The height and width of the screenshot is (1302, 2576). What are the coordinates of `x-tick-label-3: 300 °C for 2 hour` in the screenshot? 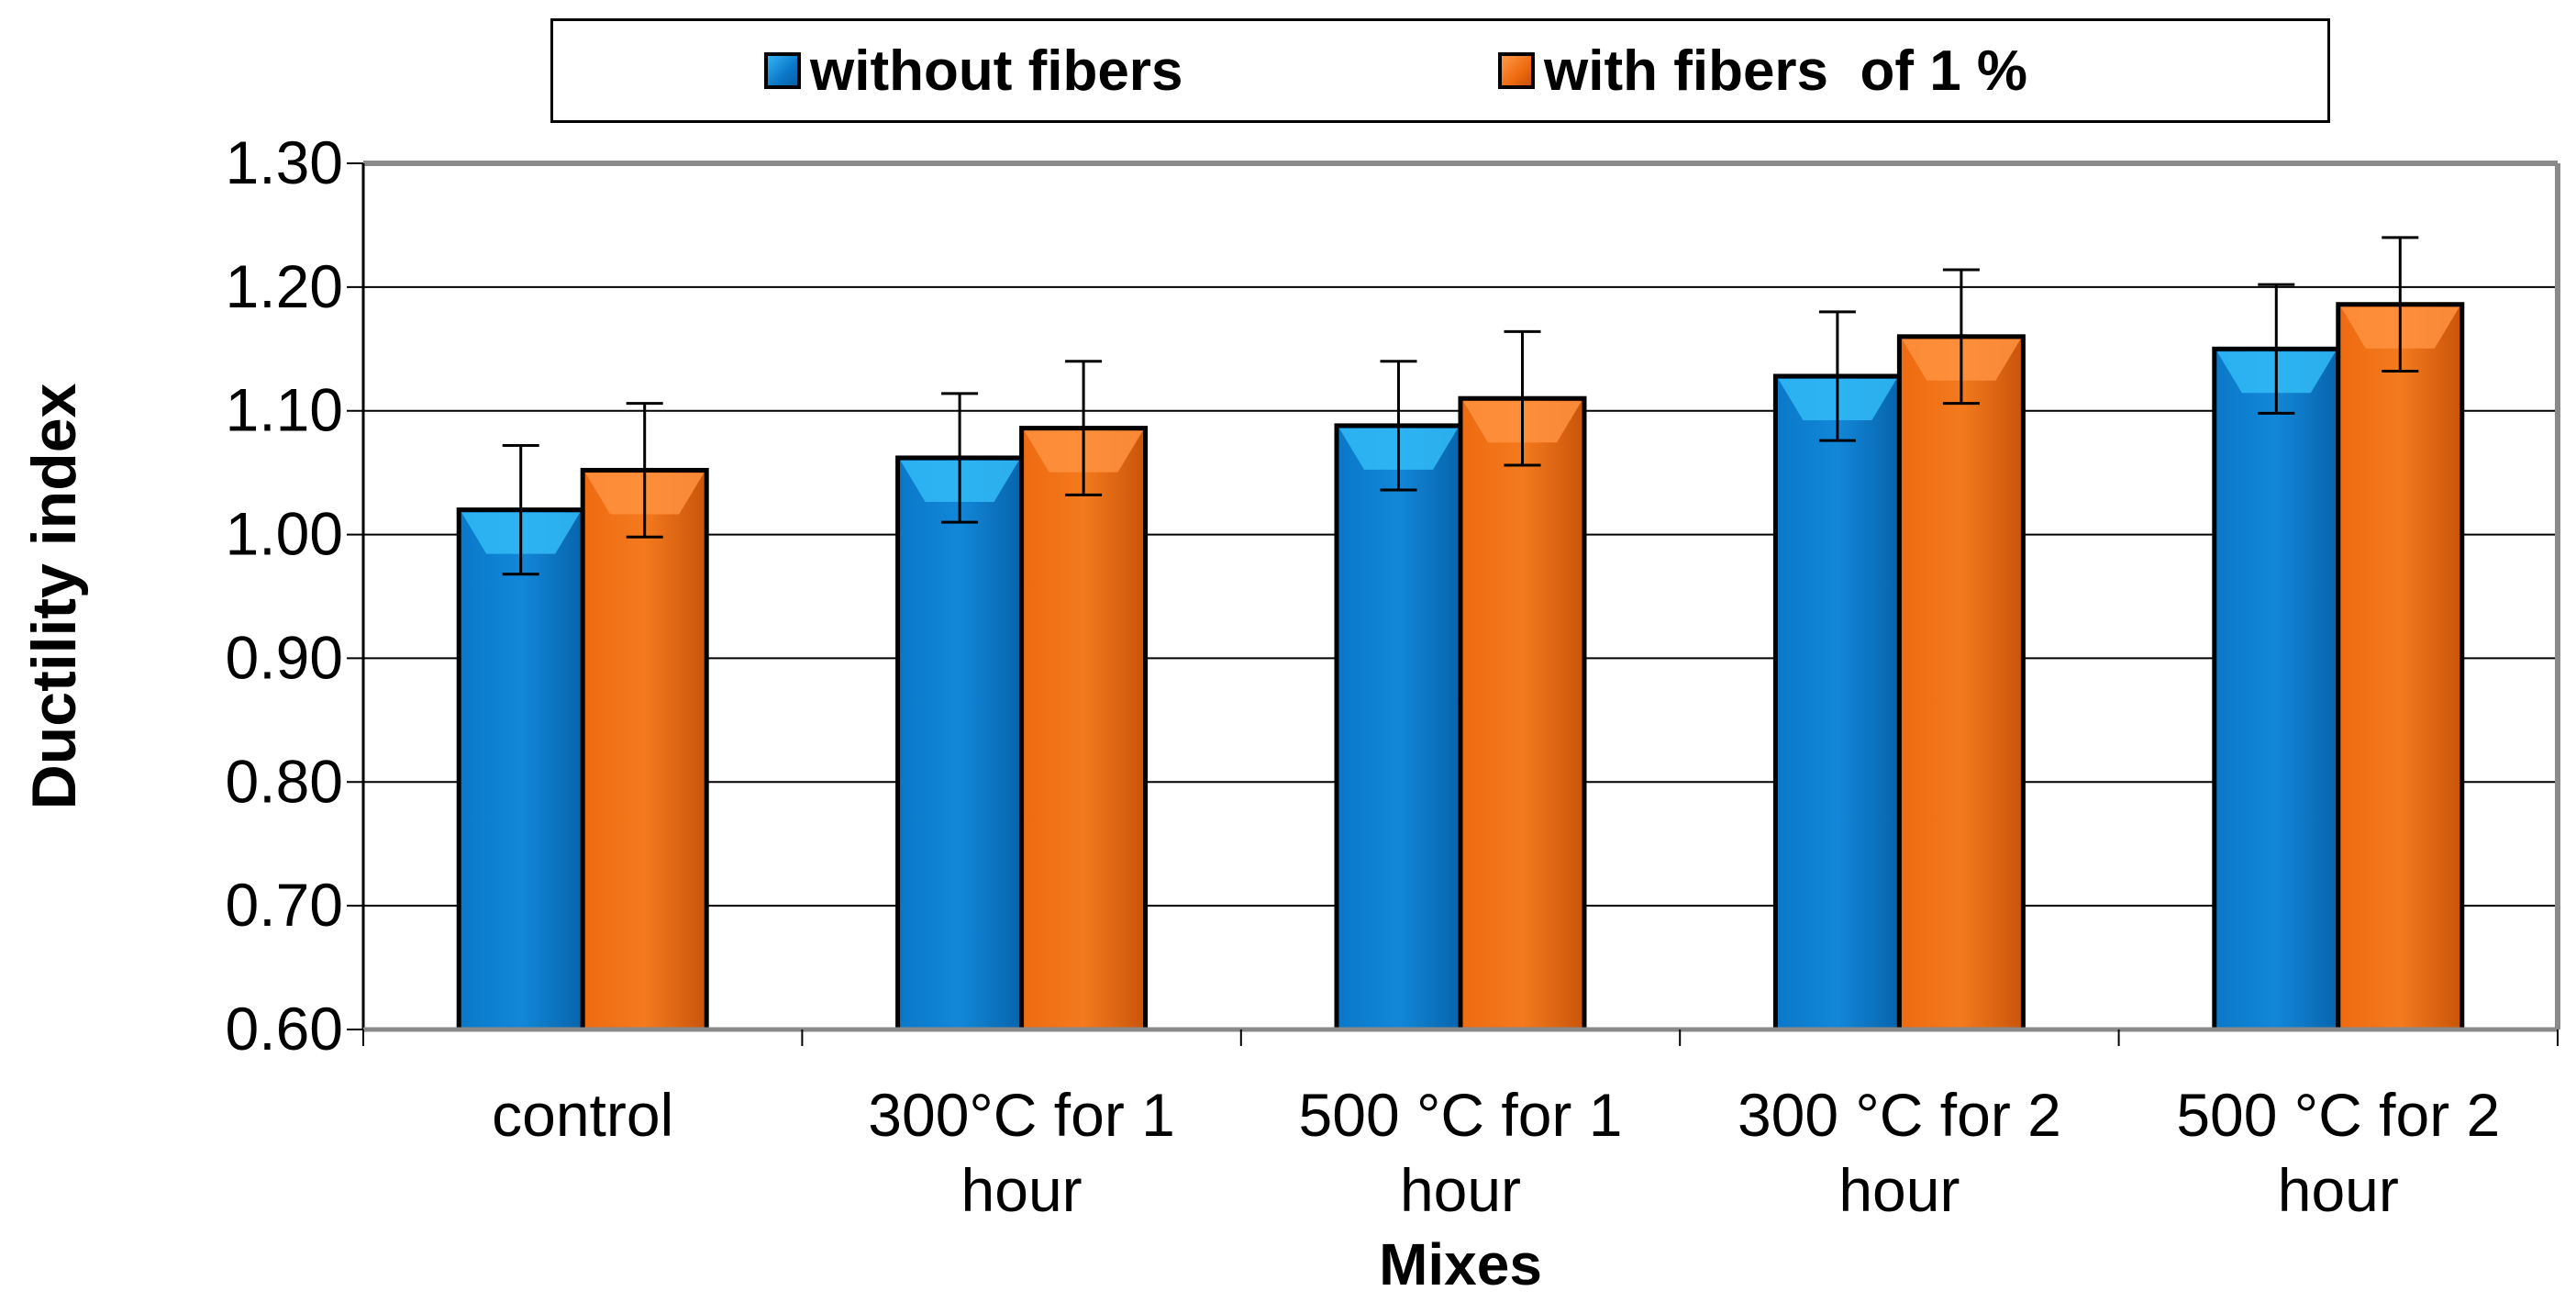 It's located at (1899, 1153).